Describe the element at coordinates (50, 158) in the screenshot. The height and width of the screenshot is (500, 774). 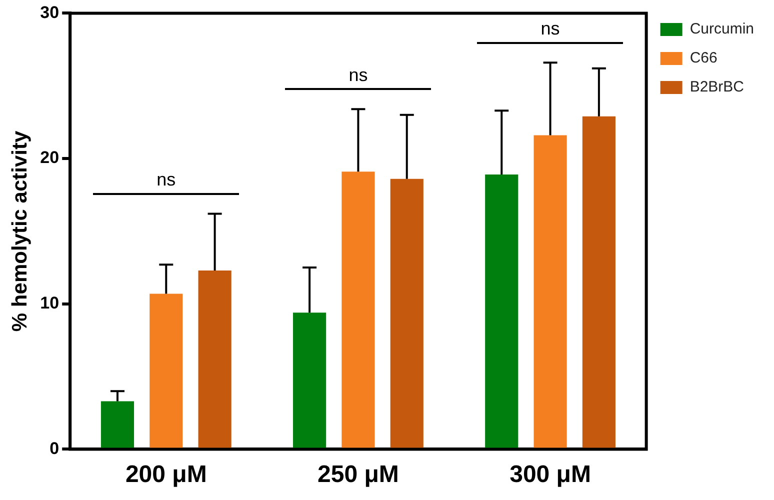
I see `y-tick-label: 20` at that location.